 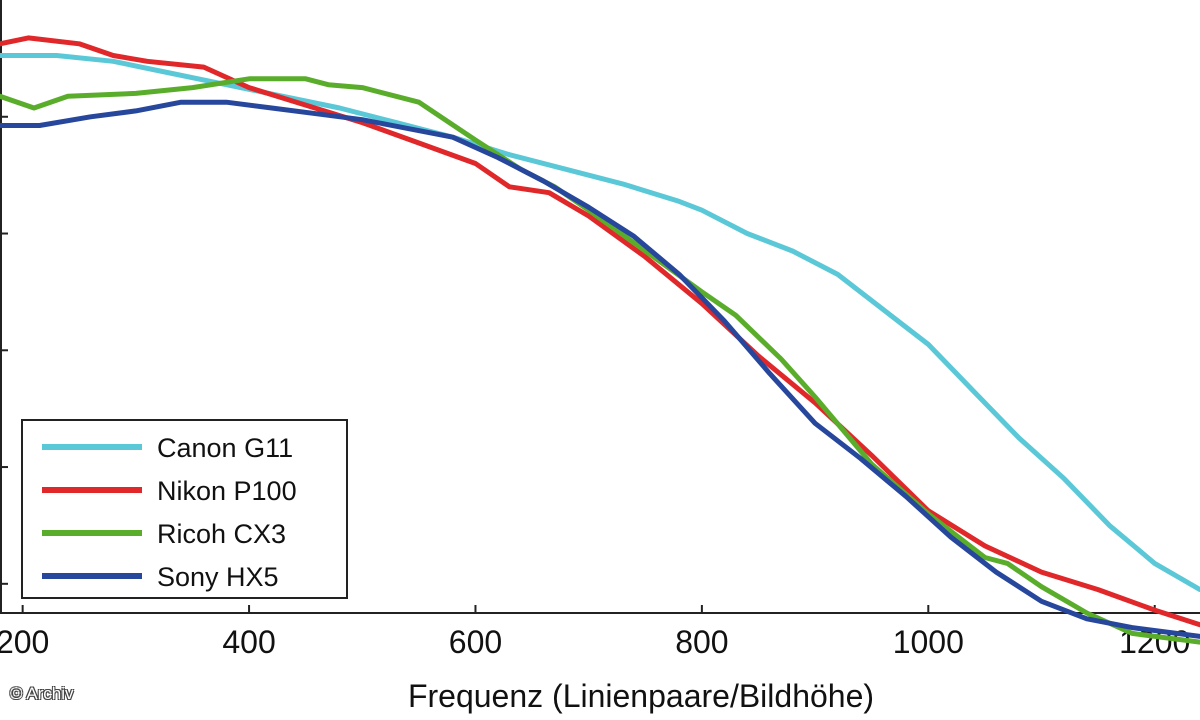 I want to click on y-axis-ticks, so click(x=4, y=350).